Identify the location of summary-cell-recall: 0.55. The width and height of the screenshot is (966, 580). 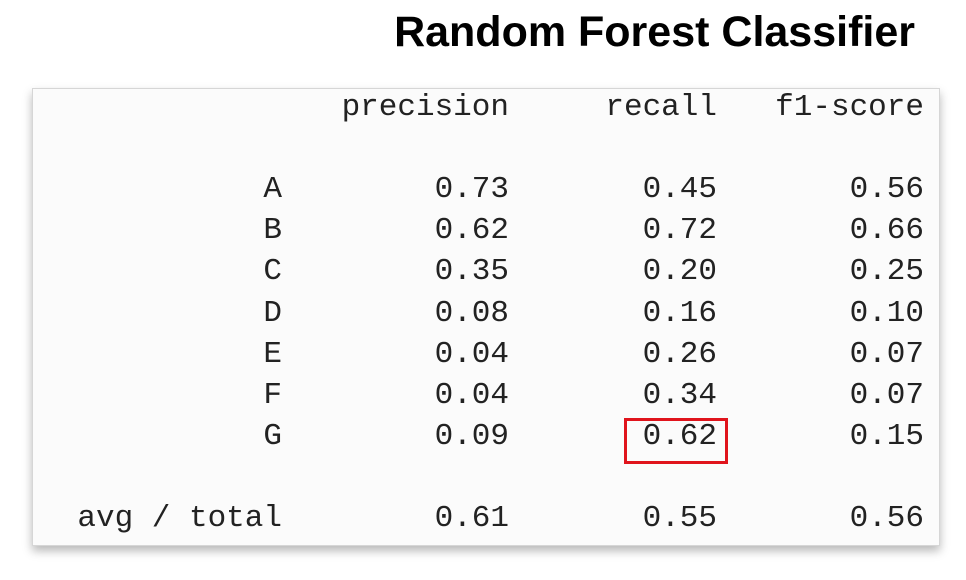
(679, 518).